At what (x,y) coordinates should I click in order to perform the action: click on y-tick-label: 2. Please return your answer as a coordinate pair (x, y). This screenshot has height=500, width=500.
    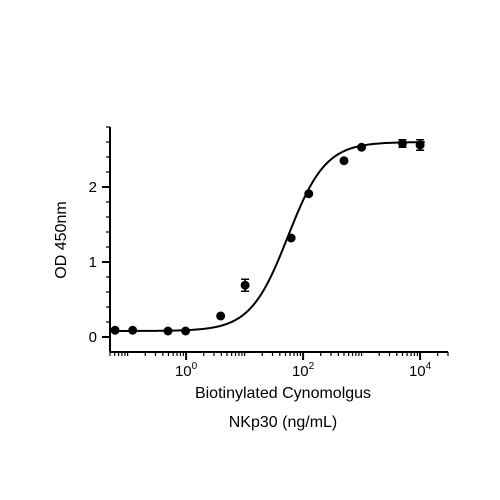
    Looking at the image, I should click on (93, 187).